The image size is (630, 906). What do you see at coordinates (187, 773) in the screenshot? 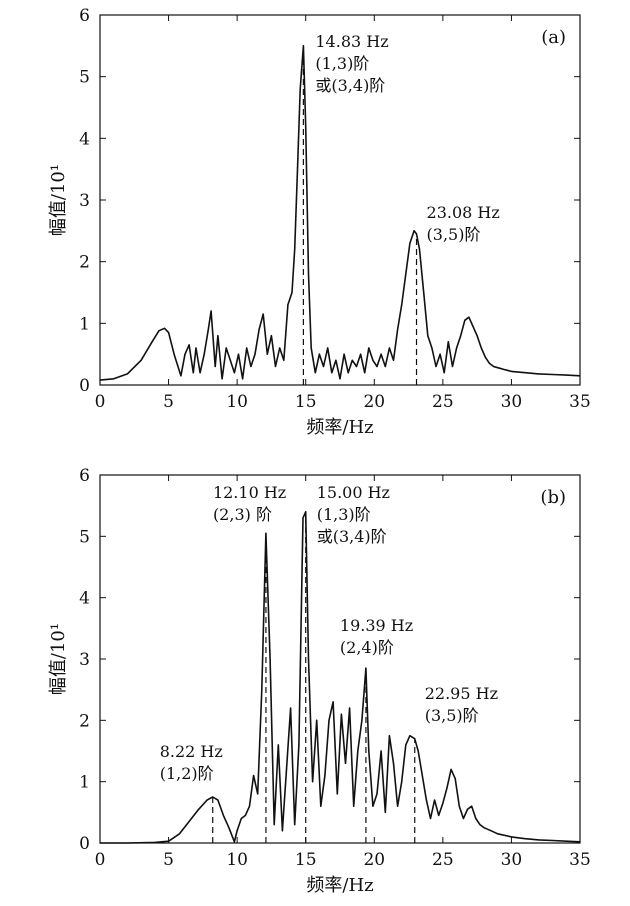
I see `peak-annotation: (1,2)阶` at bounding box center [187, 773].